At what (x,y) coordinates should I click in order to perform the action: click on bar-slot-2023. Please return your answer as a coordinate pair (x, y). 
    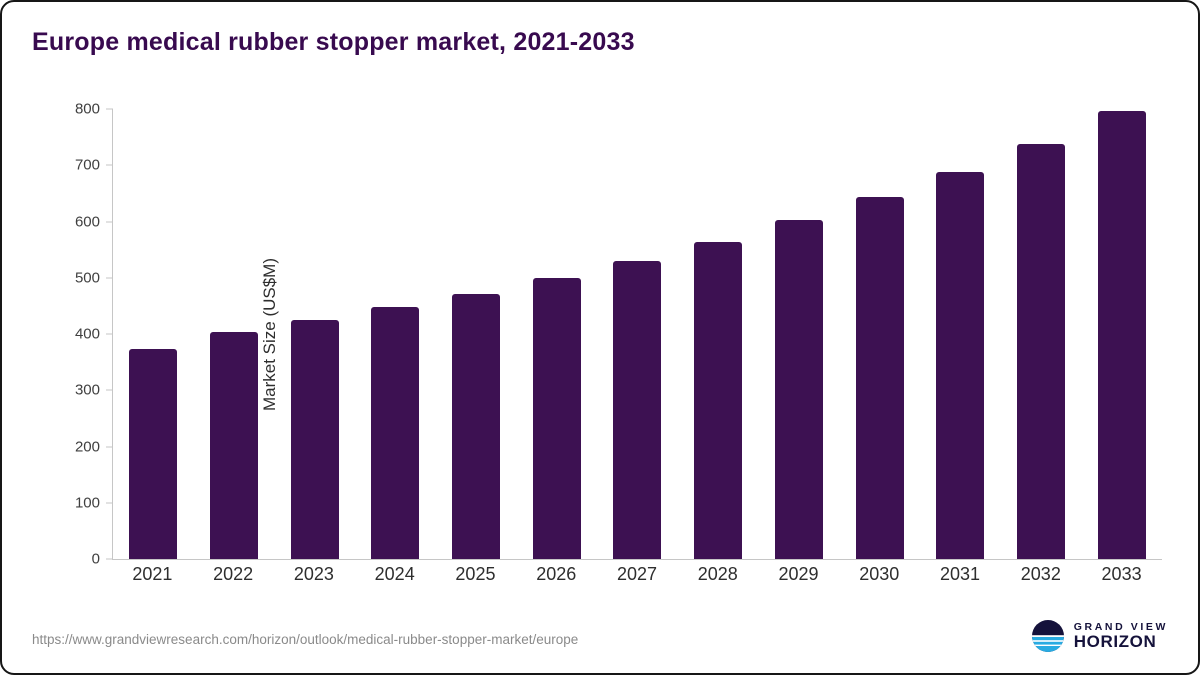
    Looking at the image, I should click on (314, 334).